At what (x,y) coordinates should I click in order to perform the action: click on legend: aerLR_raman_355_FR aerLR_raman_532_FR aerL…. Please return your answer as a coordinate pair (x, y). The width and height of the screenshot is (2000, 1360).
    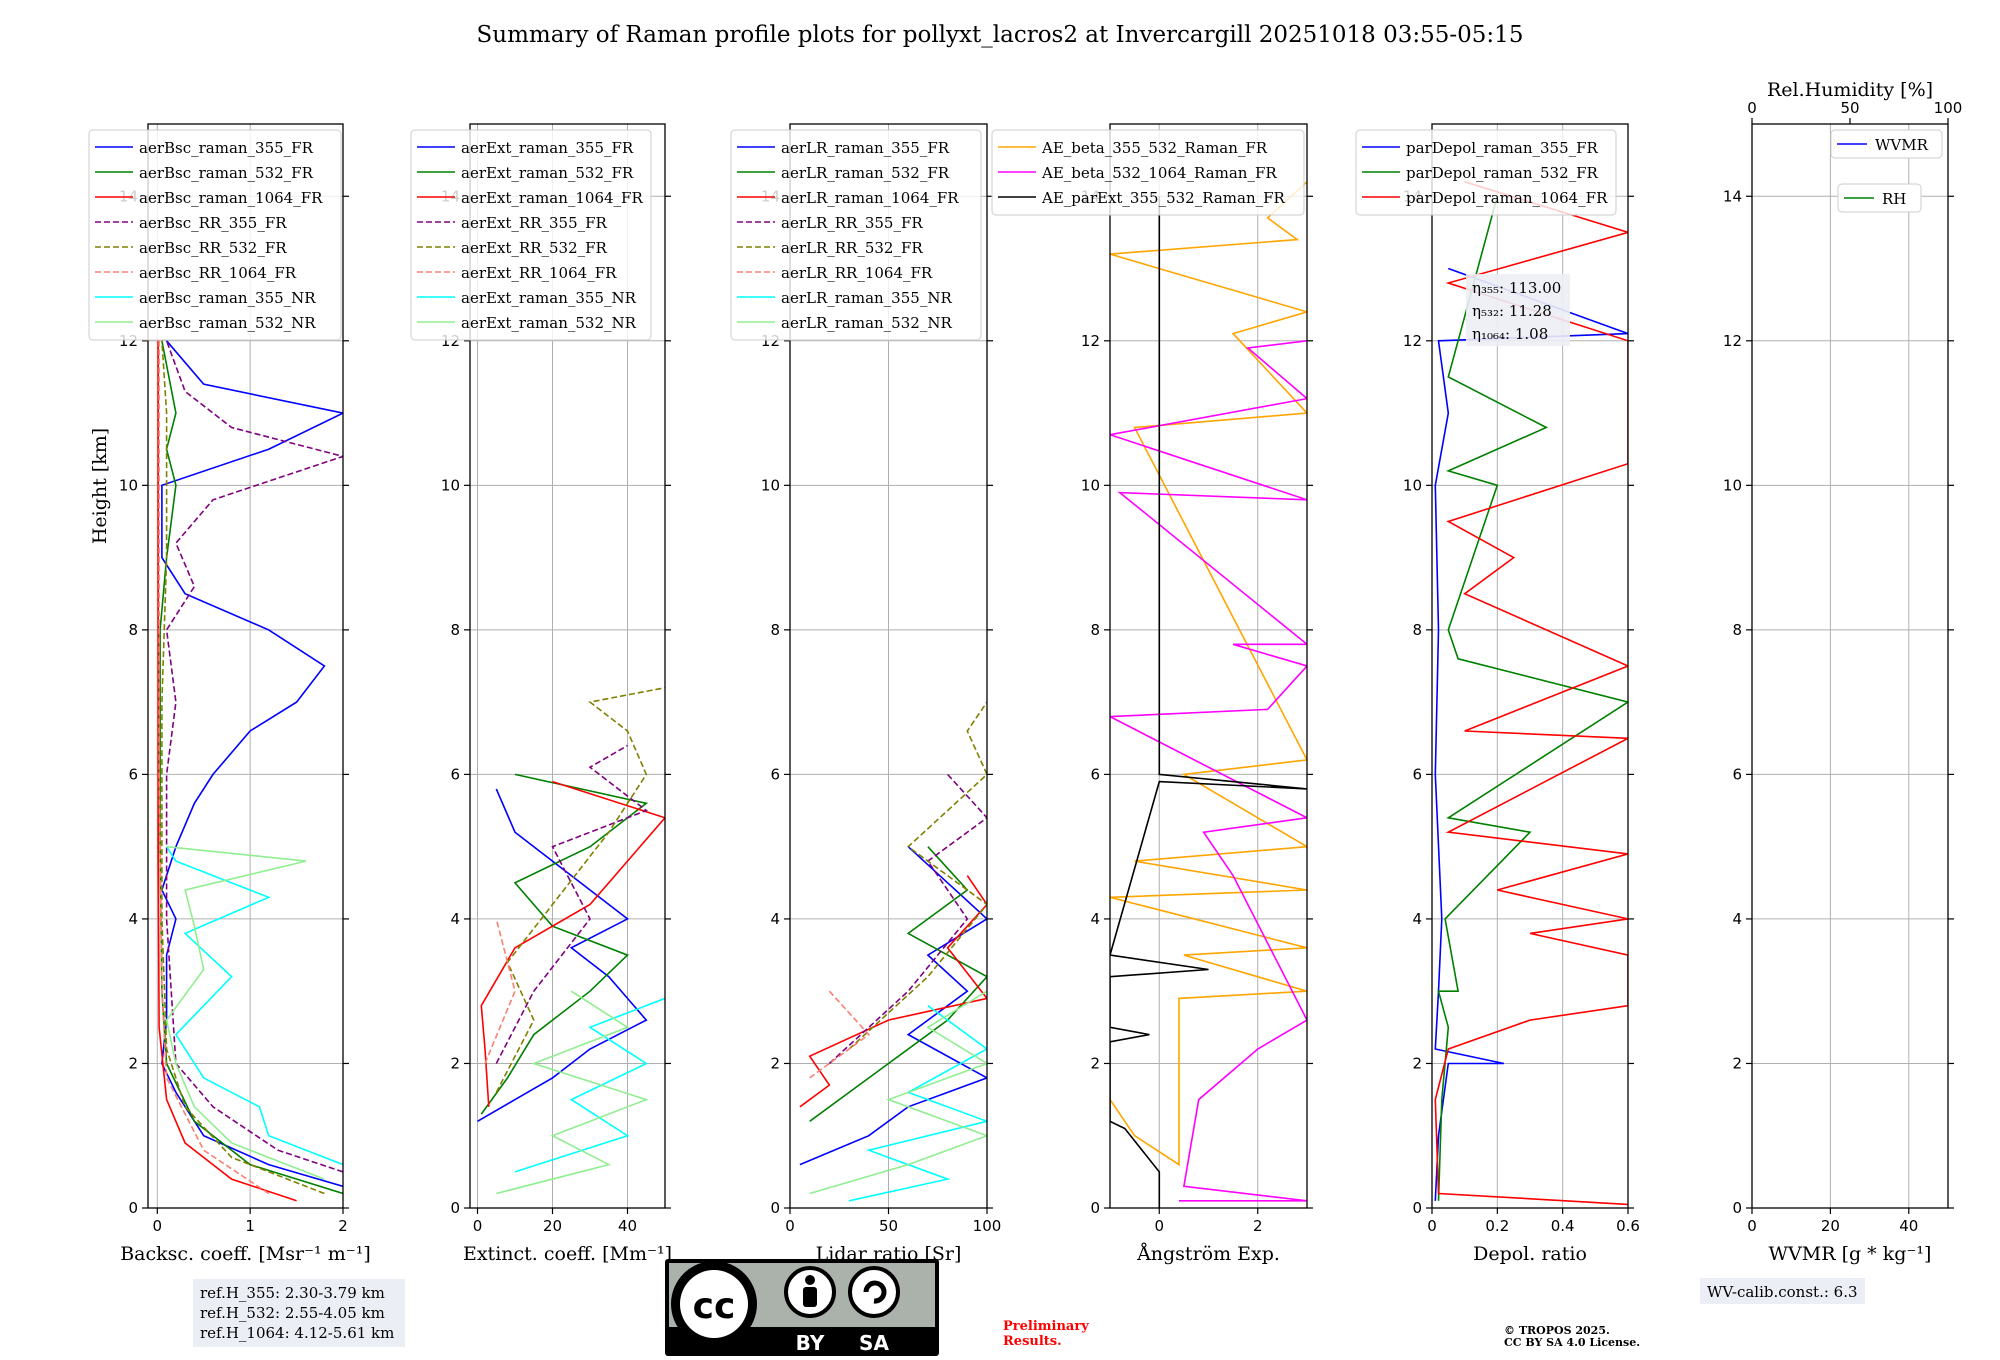
    Looking at the image, I should click on (856, 235).